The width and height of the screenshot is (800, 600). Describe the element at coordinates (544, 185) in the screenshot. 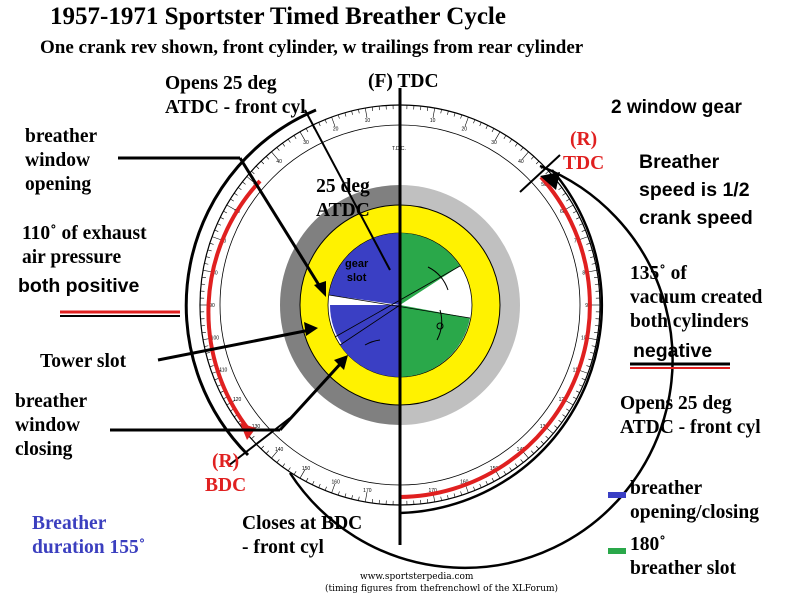

I see `degree-tick-number: 50` at that location.